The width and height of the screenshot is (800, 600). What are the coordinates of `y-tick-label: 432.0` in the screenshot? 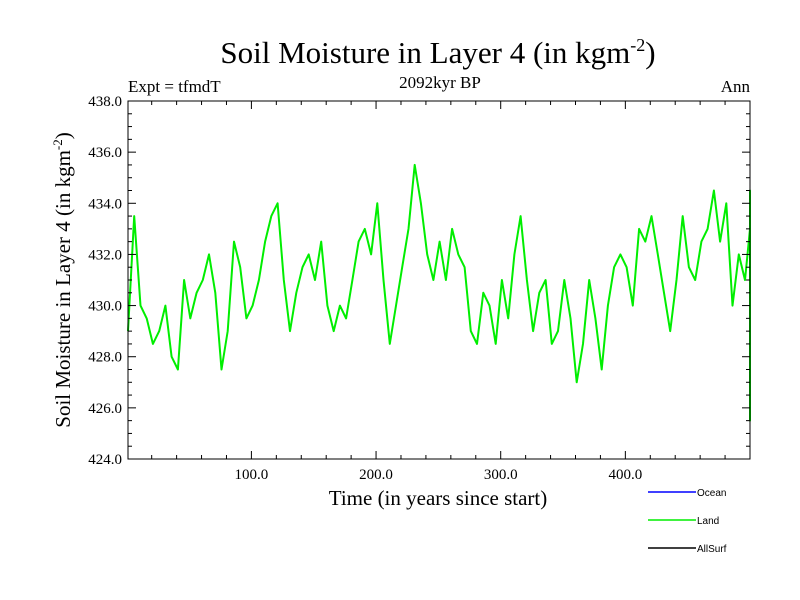 It's located at (105, 255).